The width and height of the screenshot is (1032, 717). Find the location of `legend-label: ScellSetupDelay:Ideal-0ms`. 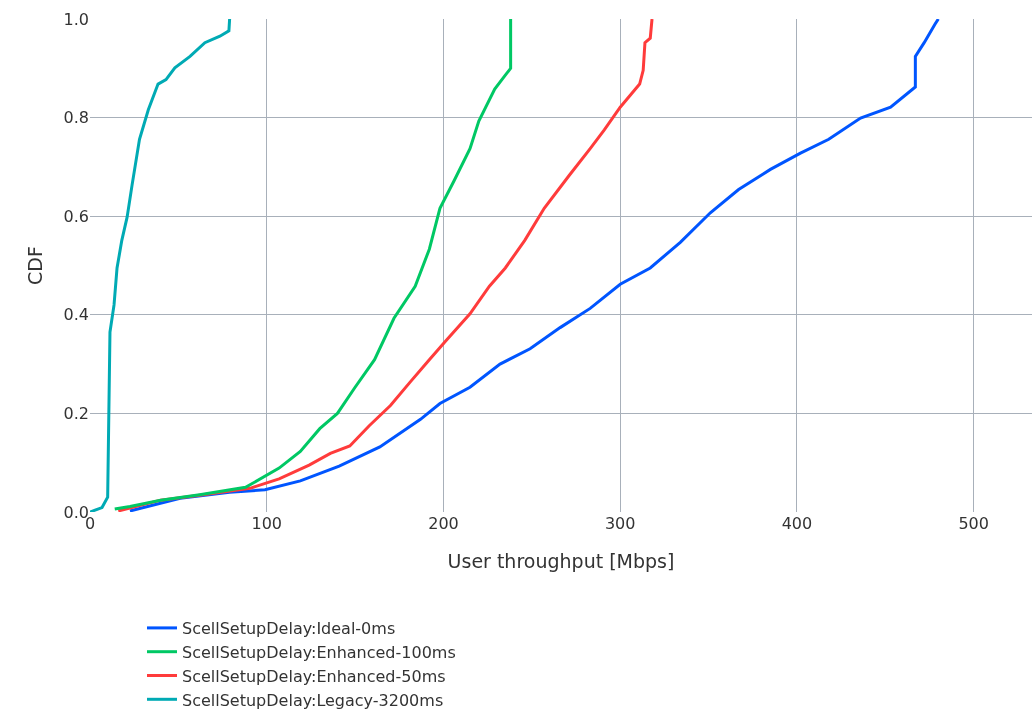

legend-label: ScellSetupDelay:Ideal-0ms is located at coordinates (289, 629).